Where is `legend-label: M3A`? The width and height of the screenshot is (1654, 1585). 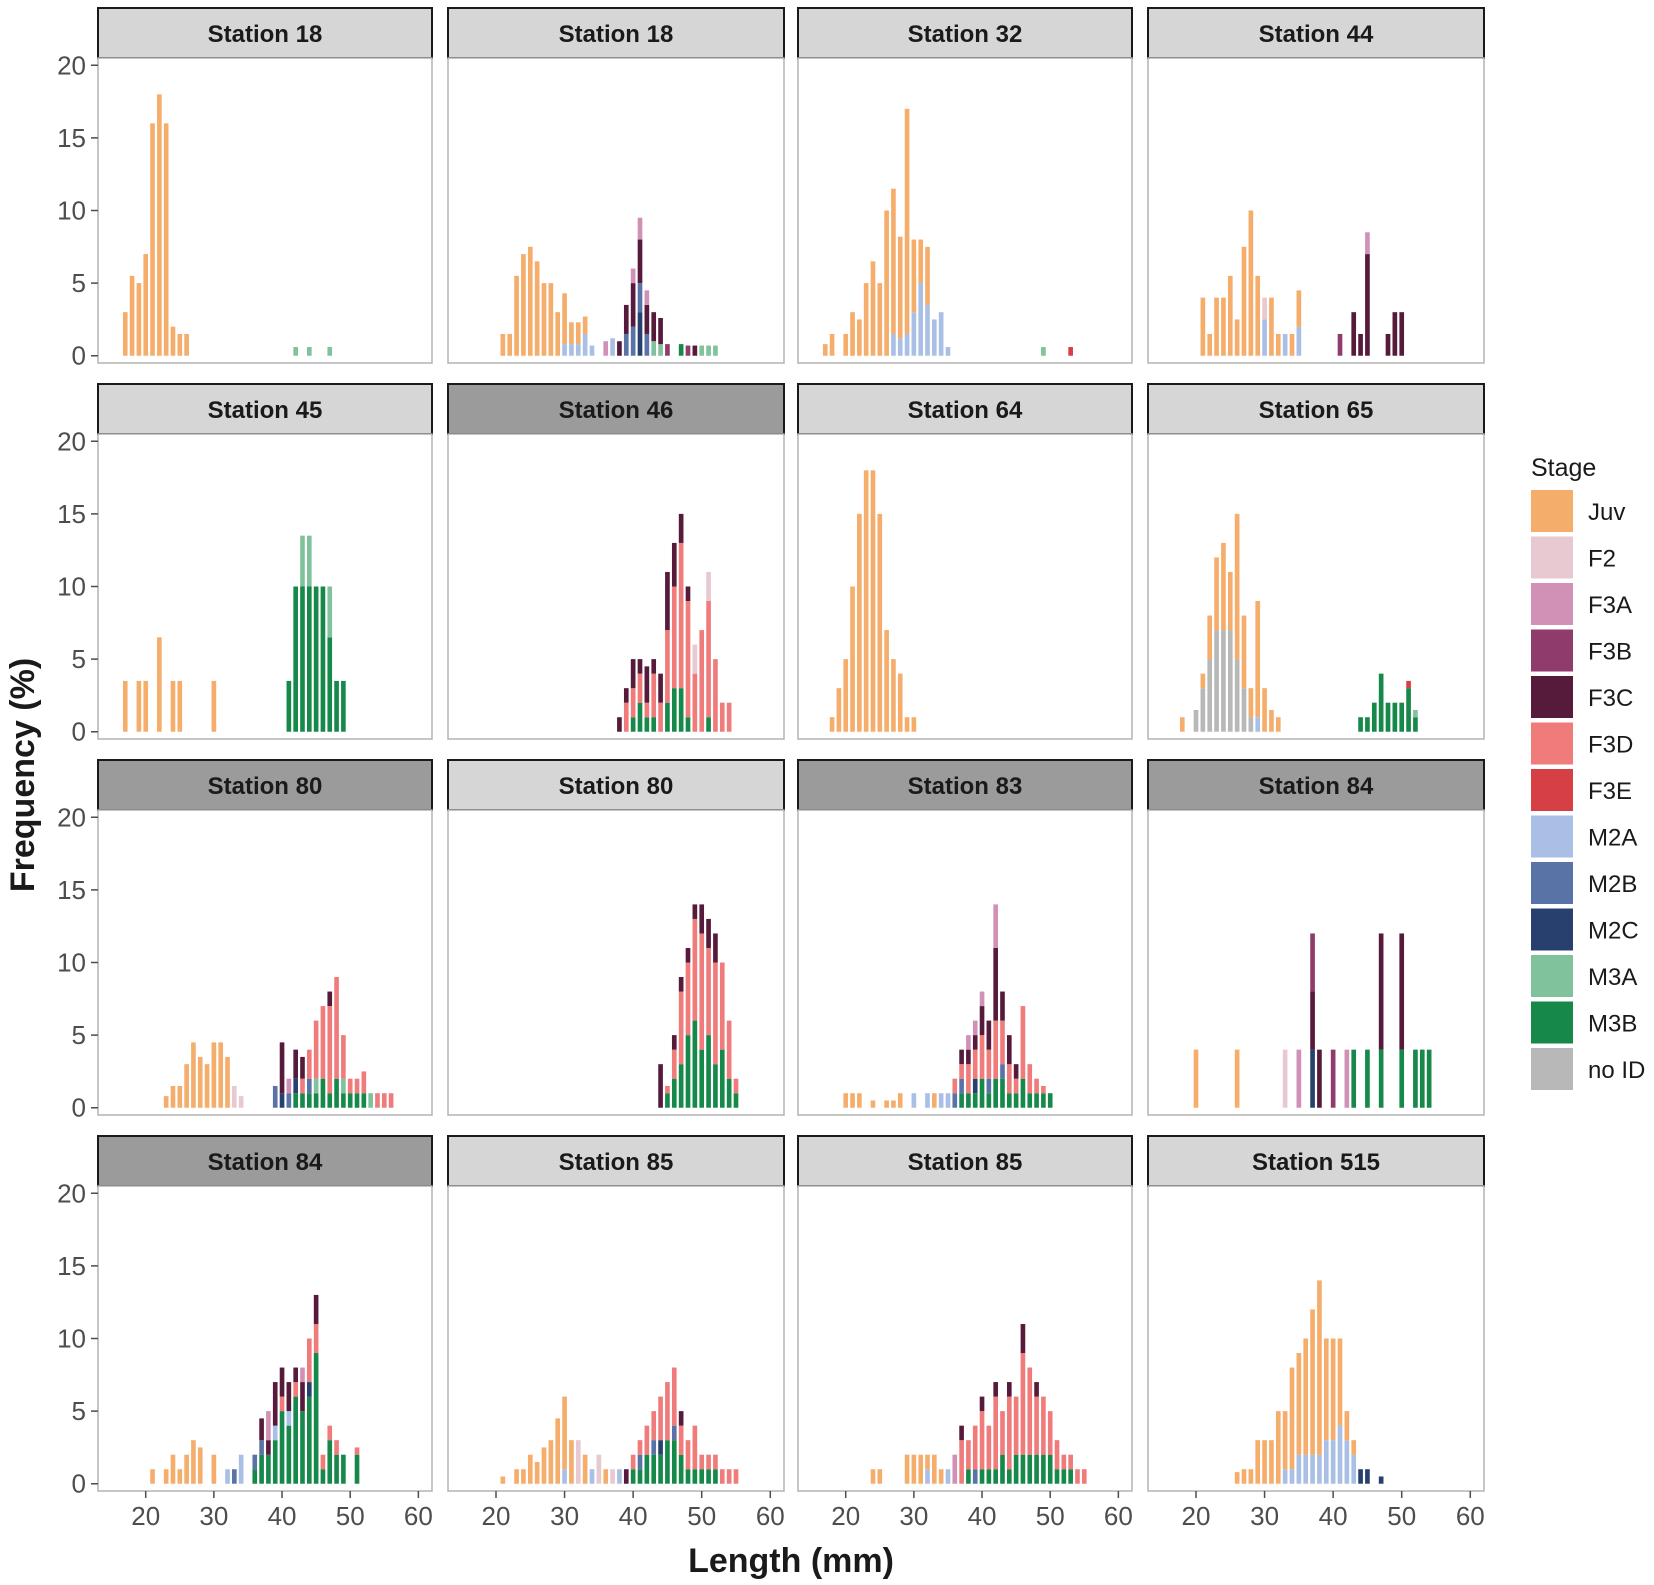 legend-label: M3A is located at coordinates (1612, 977).